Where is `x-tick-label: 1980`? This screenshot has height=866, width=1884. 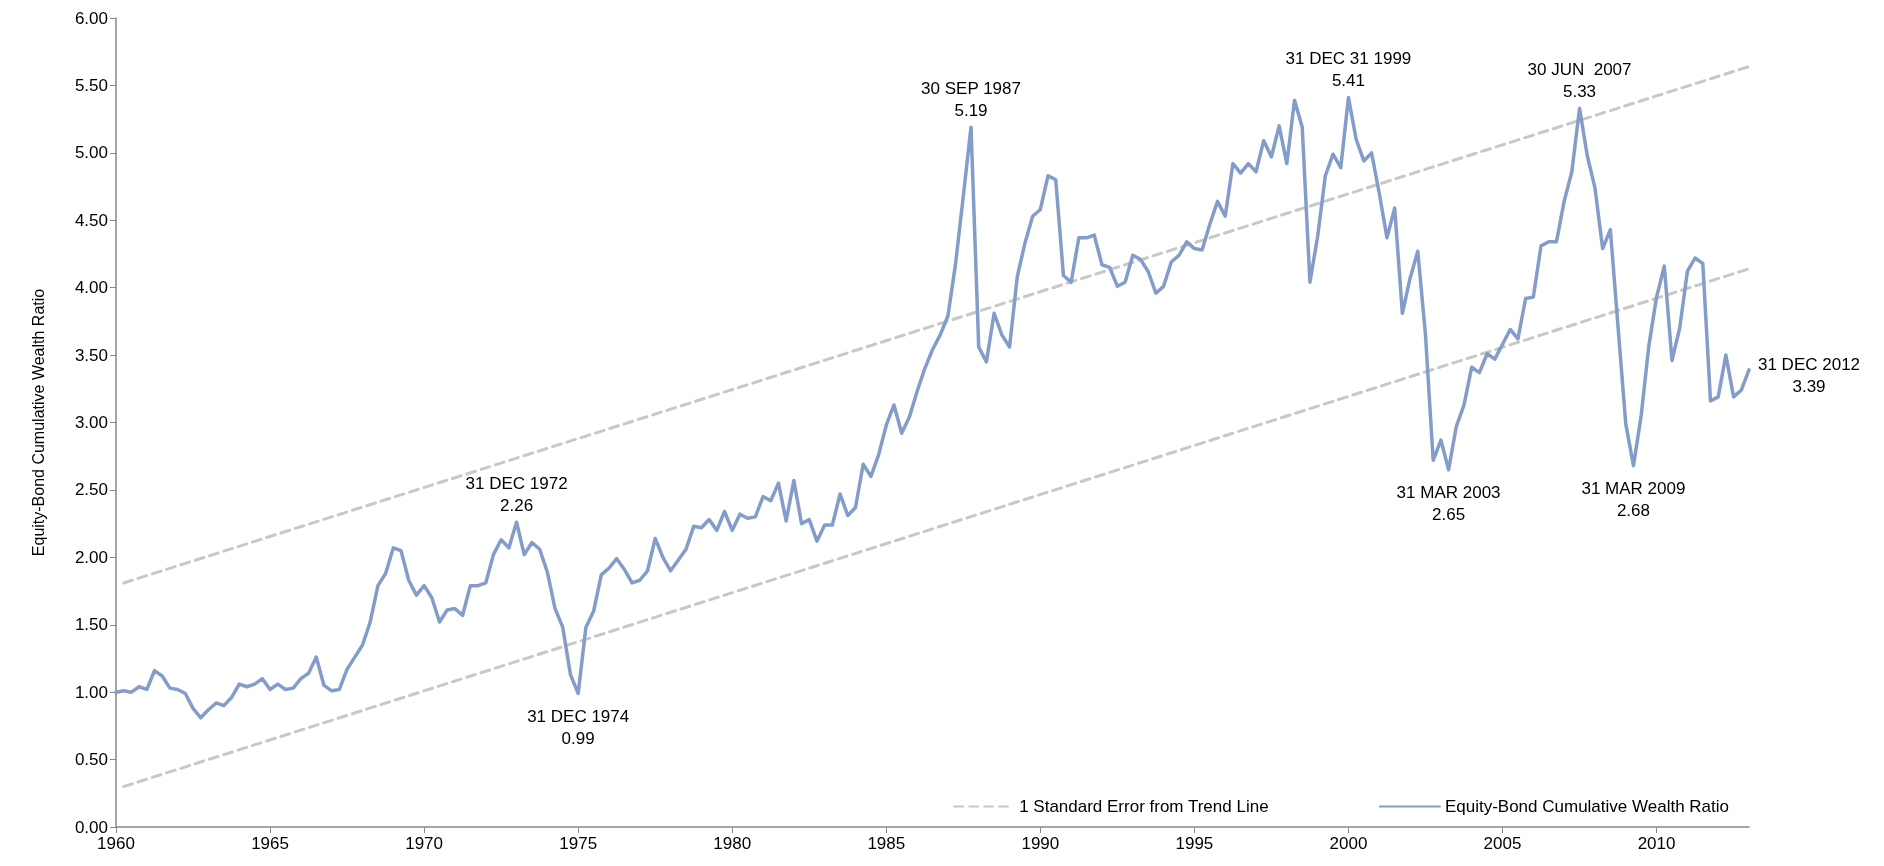 x-tick-label: 1980 is located at coordinates (732, 843).